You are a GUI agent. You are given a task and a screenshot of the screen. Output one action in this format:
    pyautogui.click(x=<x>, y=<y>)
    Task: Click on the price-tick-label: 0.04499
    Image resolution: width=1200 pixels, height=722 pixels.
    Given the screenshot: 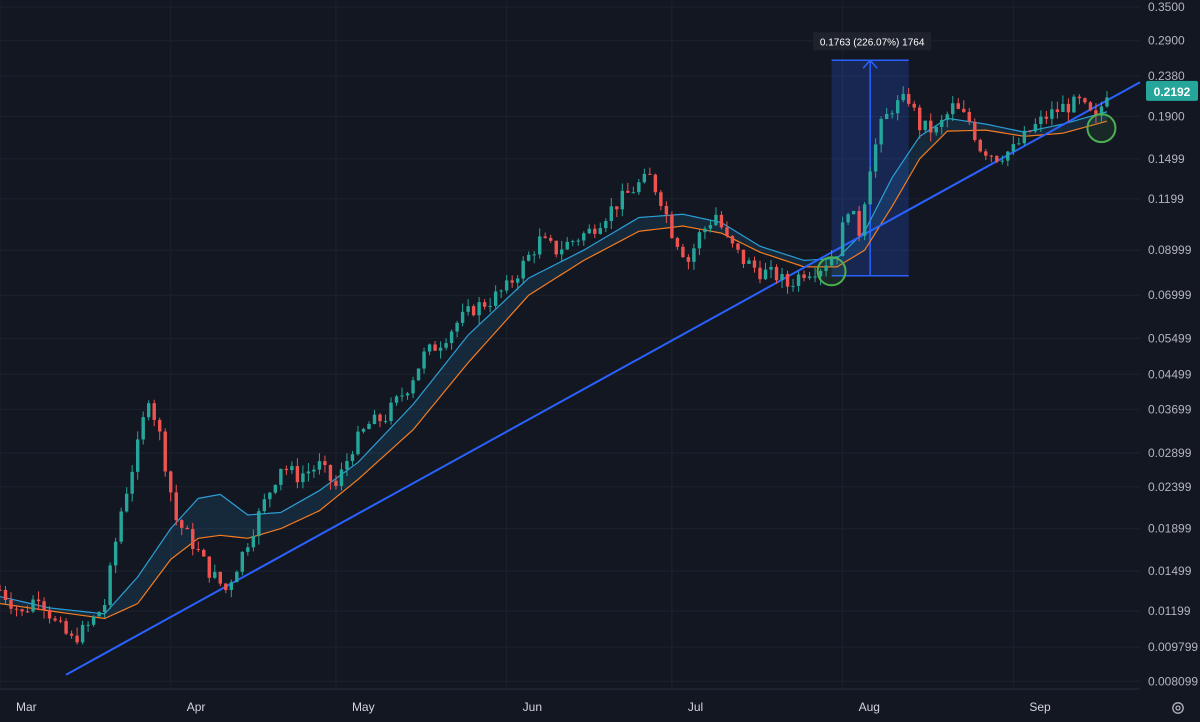 What is the action you would take?
    pyautogui.click(x=1170, y=374)
    